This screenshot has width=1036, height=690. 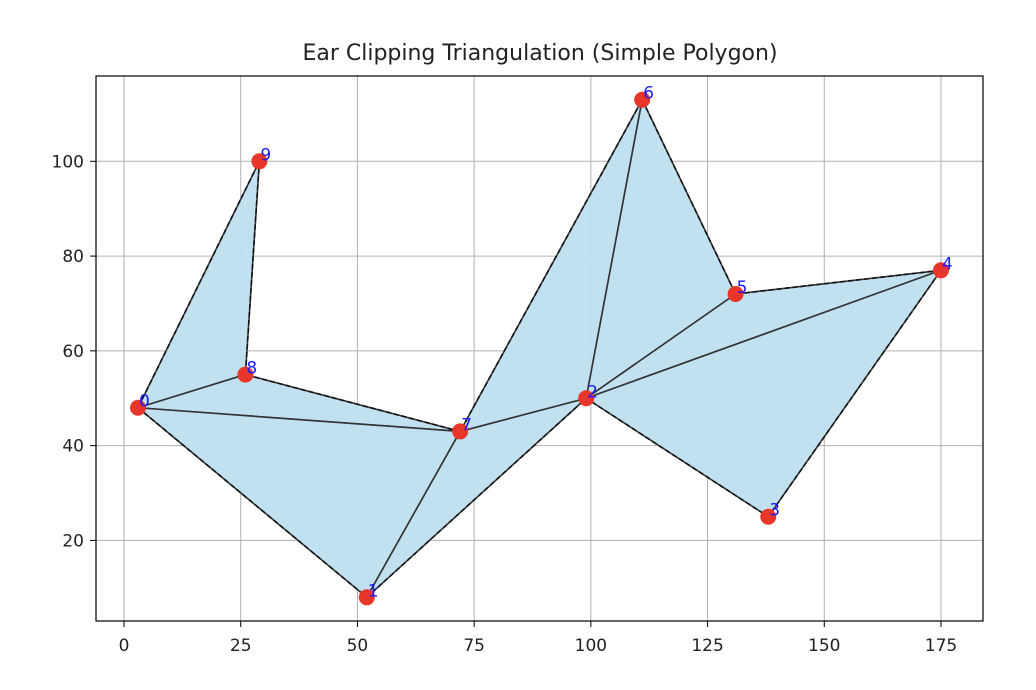 I want to click on point-label-6: 6, so click(x=648, y=94).